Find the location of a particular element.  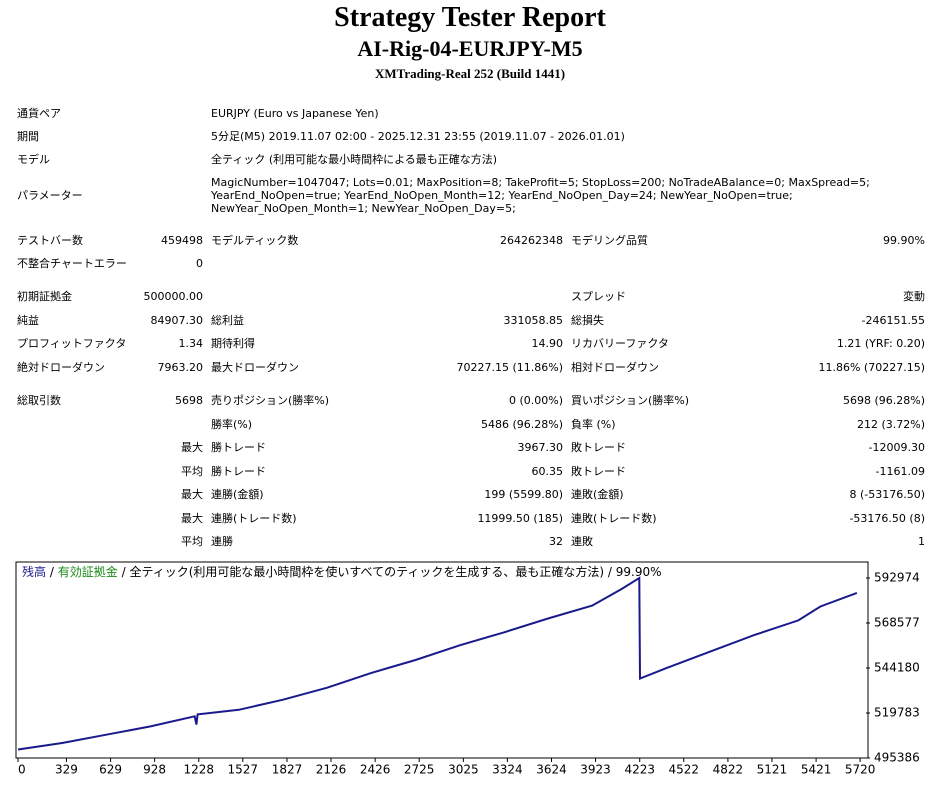

x-tick-label: 5421 is located at coordinates (816, 770).